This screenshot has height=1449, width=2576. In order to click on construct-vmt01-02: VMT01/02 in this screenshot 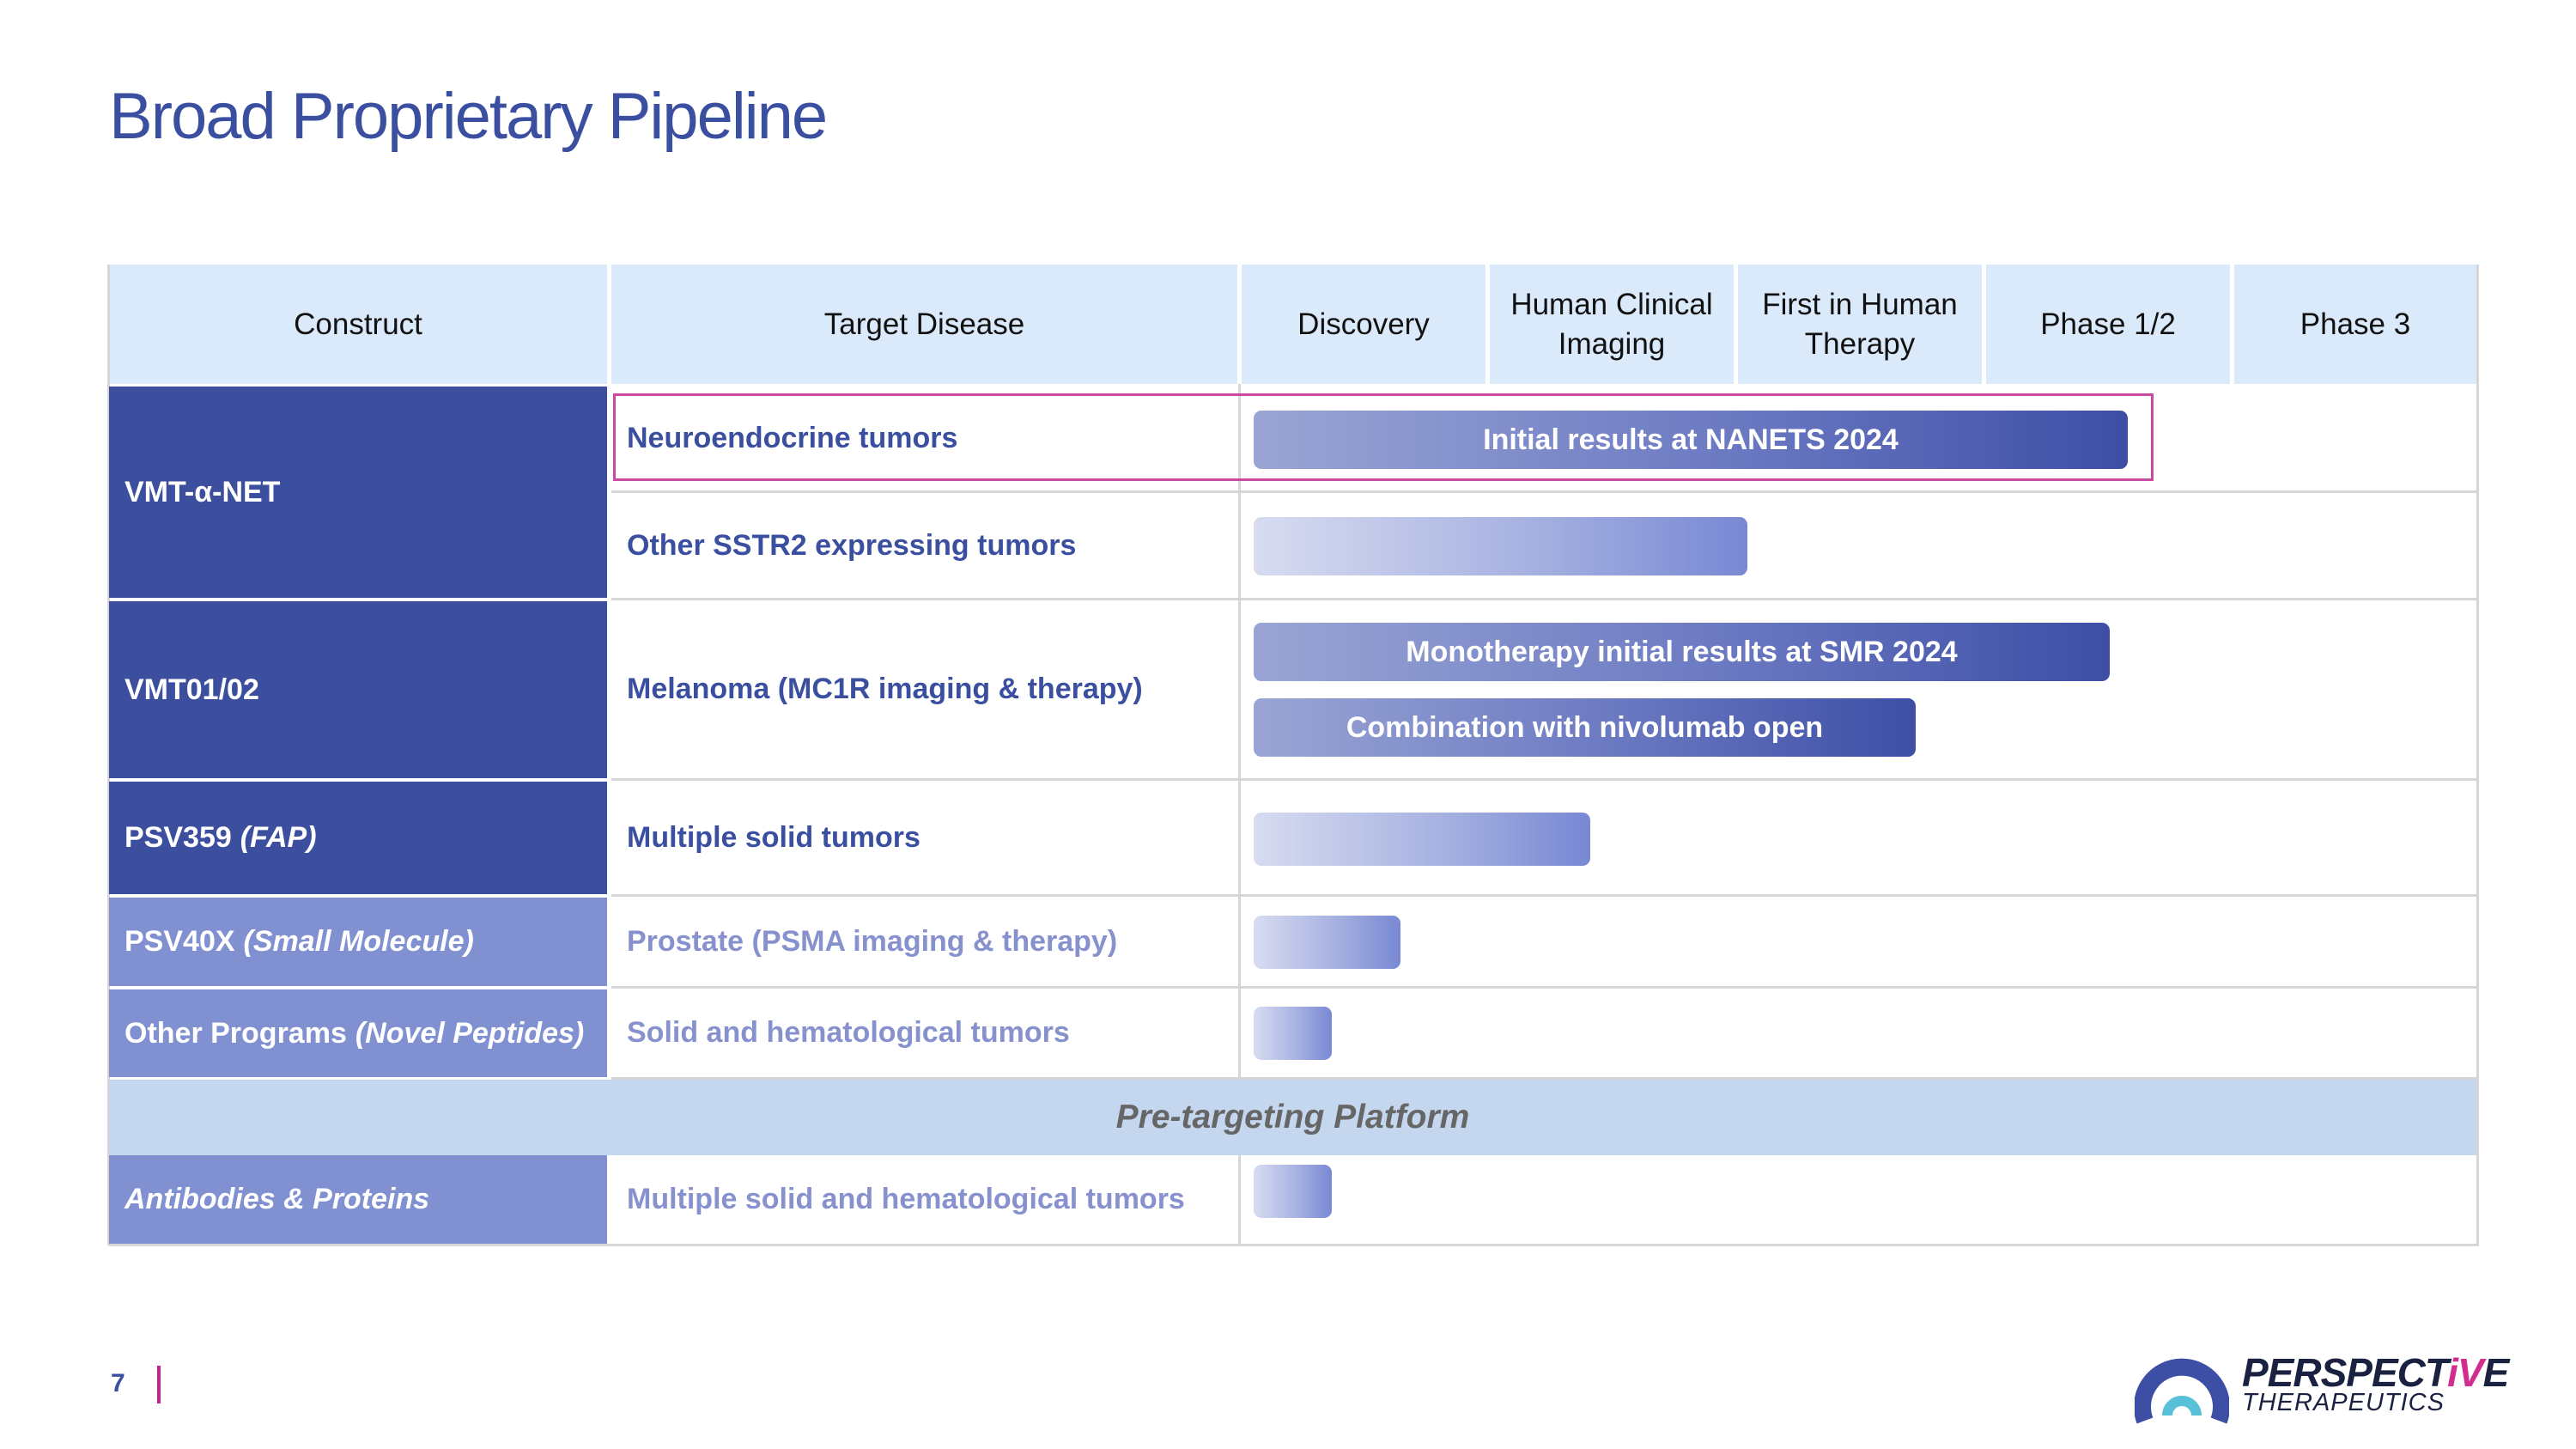, I will do `click(358, 689)`.